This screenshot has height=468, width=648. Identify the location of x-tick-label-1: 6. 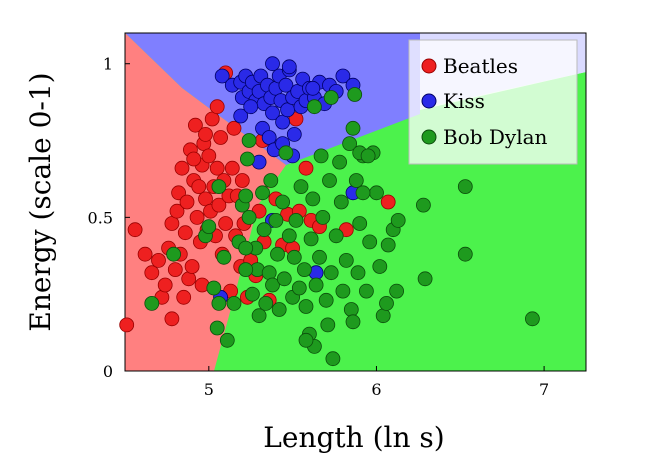
(376, 389).